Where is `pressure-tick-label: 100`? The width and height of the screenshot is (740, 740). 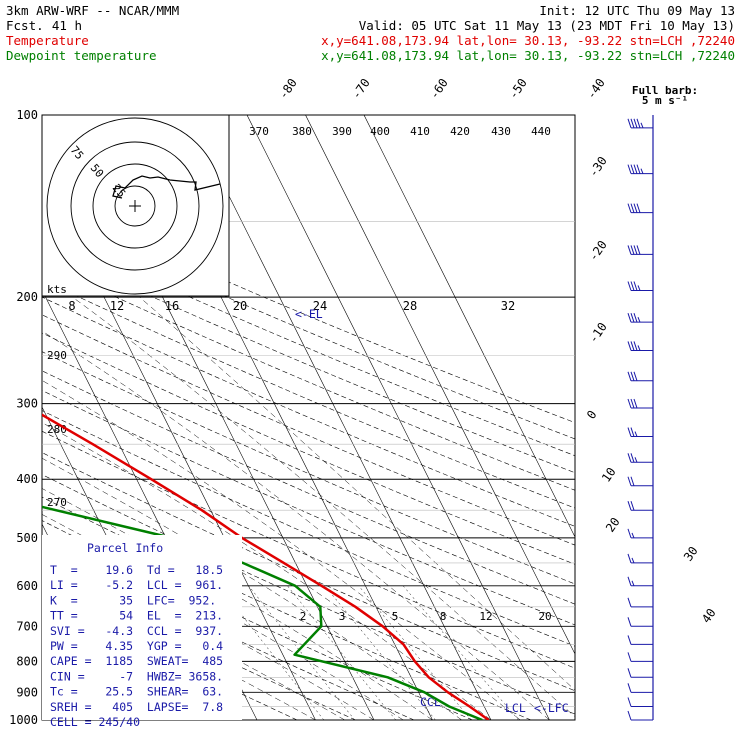 pressure-tick-label: 100 is located at coordinates (27, 115).